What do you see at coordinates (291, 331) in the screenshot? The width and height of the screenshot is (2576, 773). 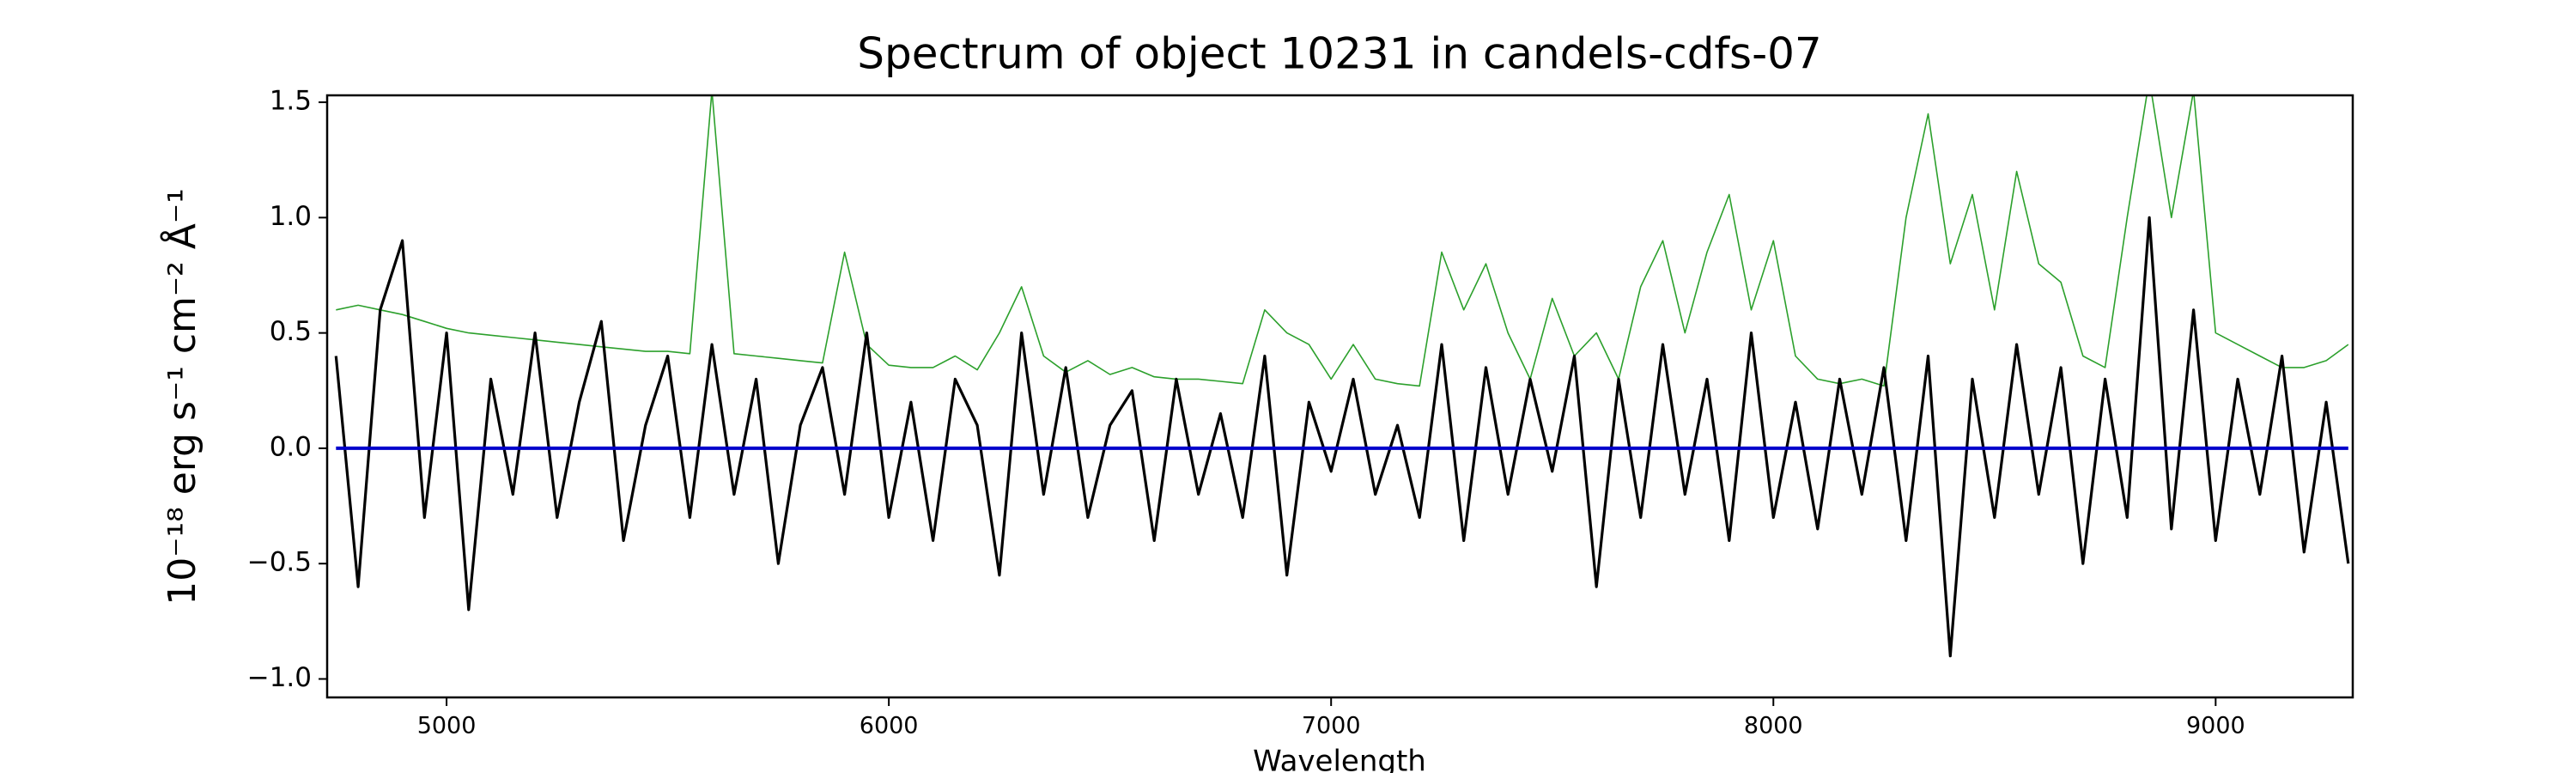 I see `y-tick-label: 0.5` at bounding box center [291, 331].